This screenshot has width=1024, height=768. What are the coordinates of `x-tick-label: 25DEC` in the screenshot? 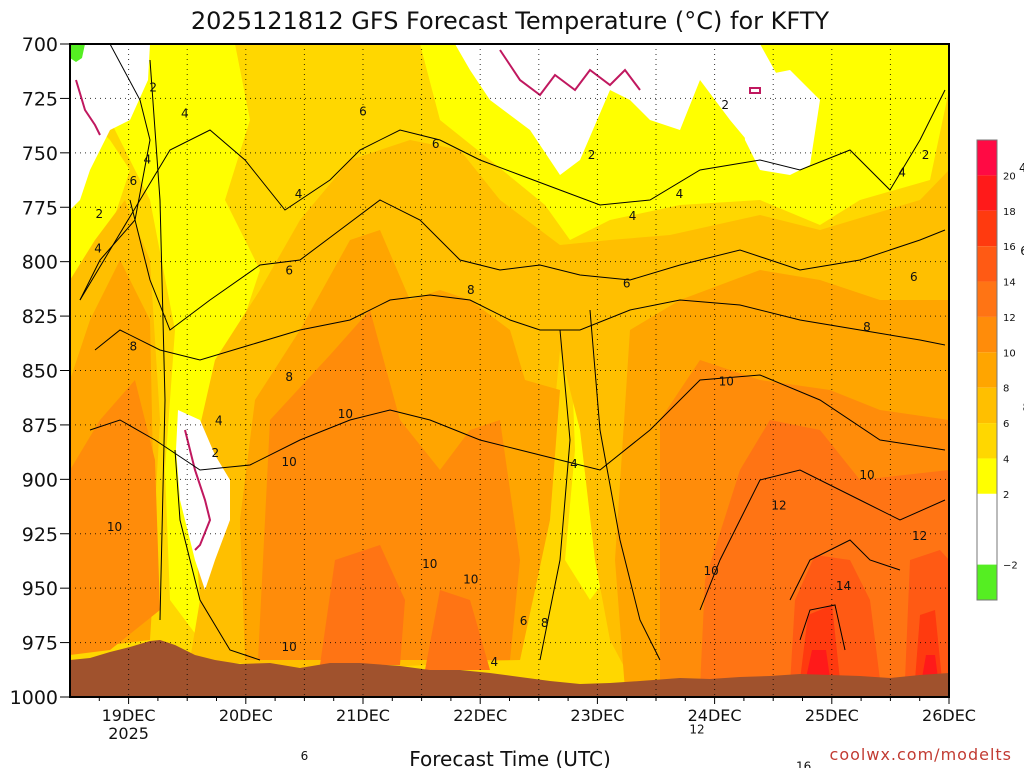 It's located at (832, 715).